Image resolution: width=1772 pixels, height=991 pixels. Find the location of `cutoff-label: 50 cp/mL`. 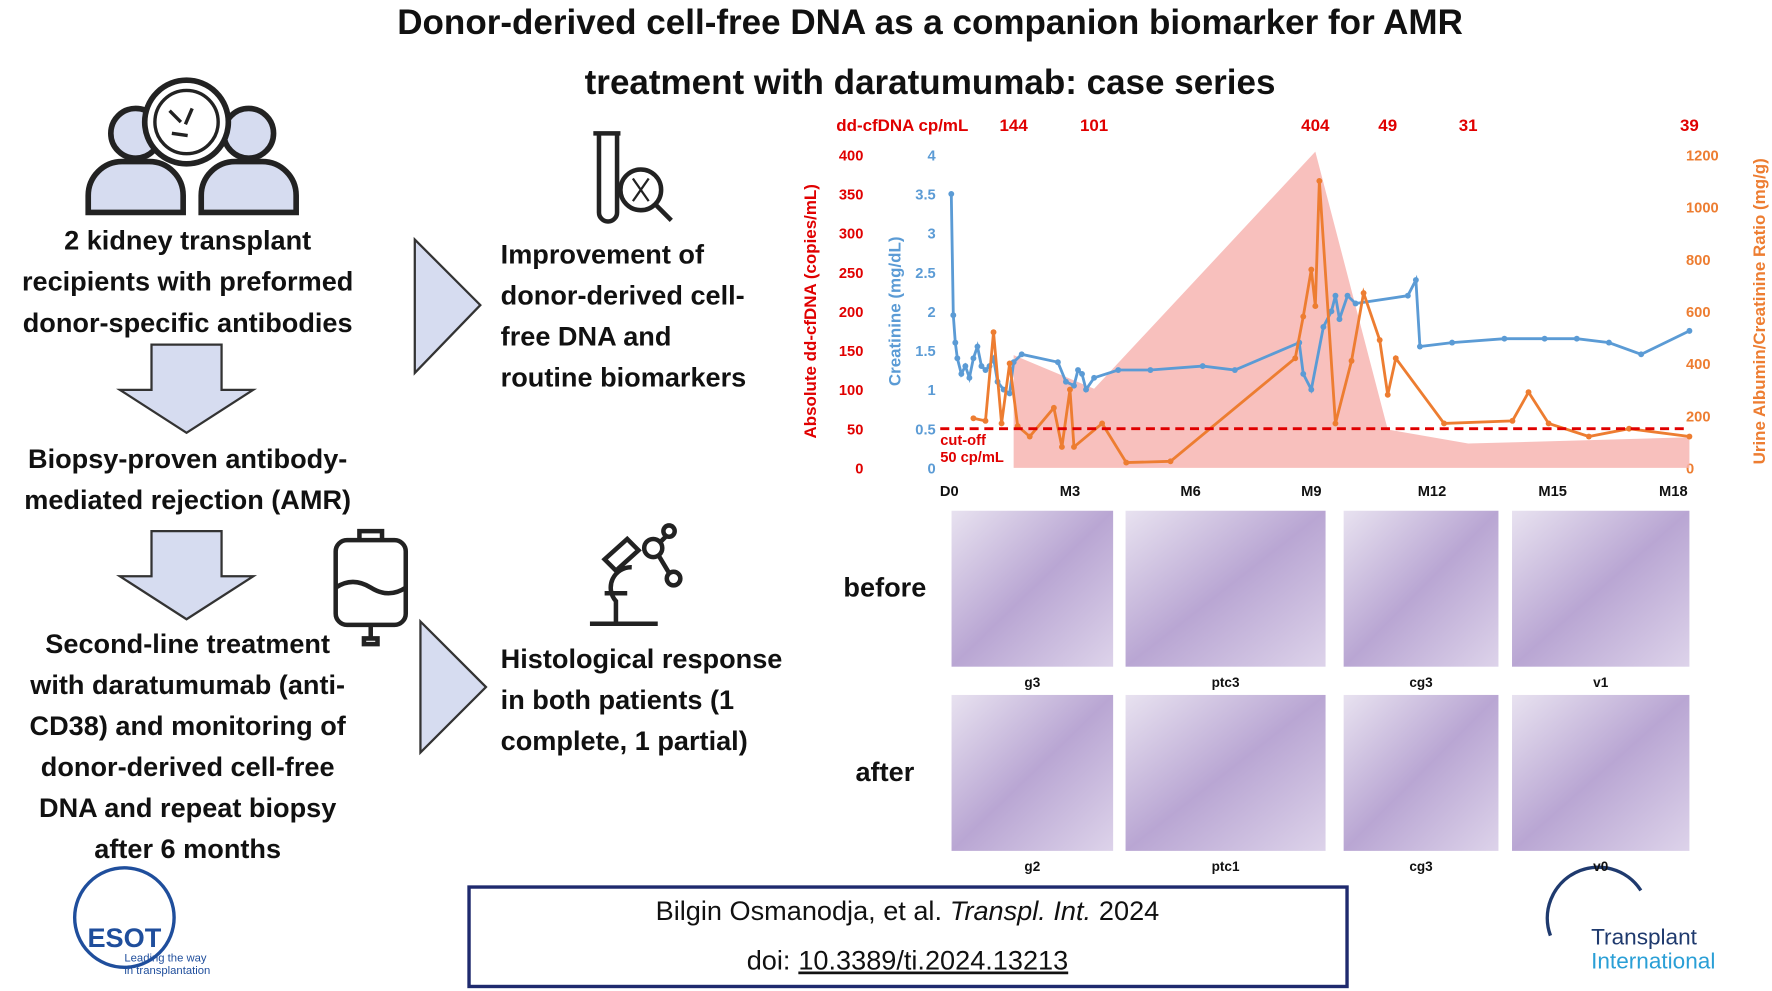

cutoff-label: 50 cp/mL is located at coordinates (972, 458).